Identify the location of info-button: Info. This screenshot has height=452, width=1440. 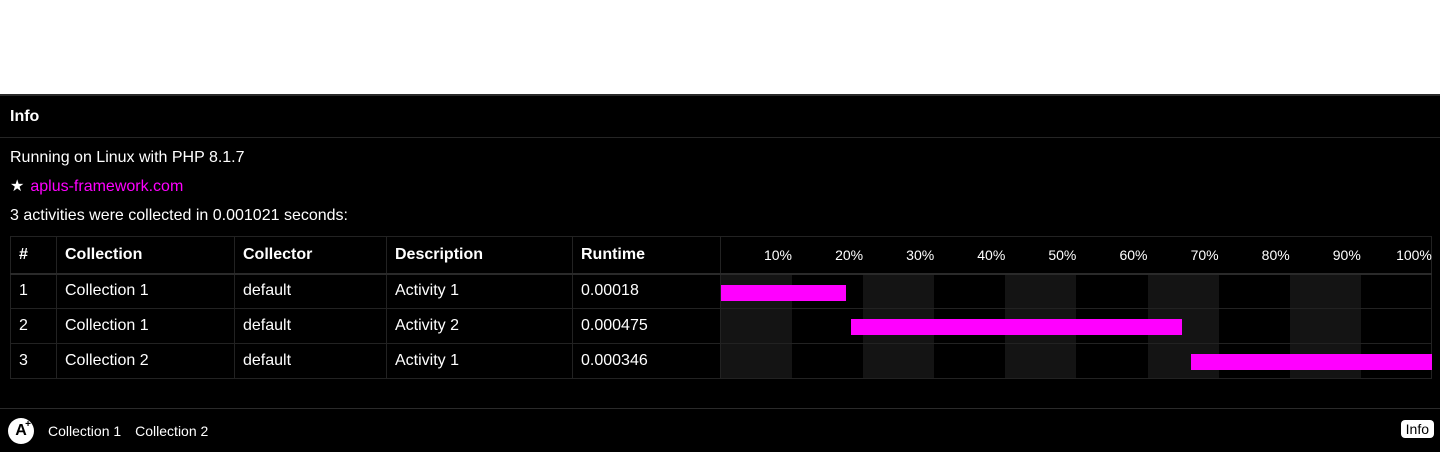
(1417, 429).